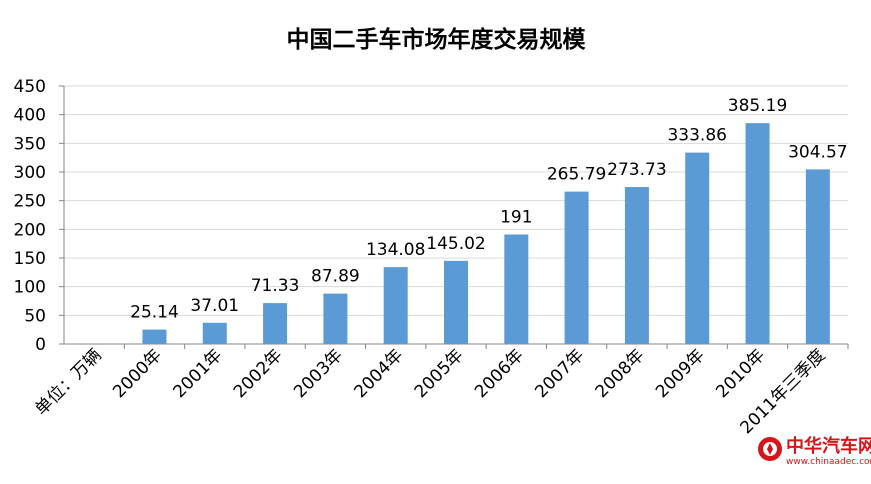  Describe the element at coordinates (30, 288) in the screenshot. I see `y-tick-label: 100` at that location.